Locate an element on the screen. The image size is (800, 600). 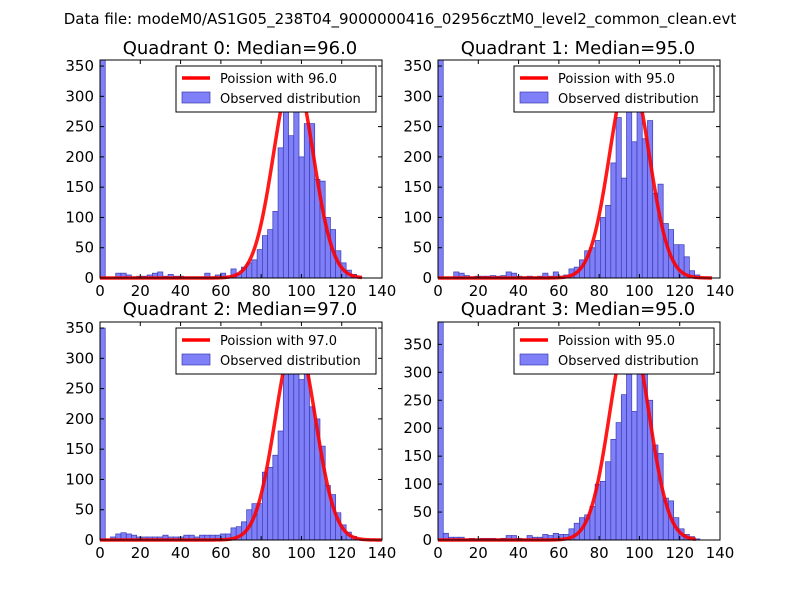
quadrant-2-axes-frame is located at coordinates (241, 431).